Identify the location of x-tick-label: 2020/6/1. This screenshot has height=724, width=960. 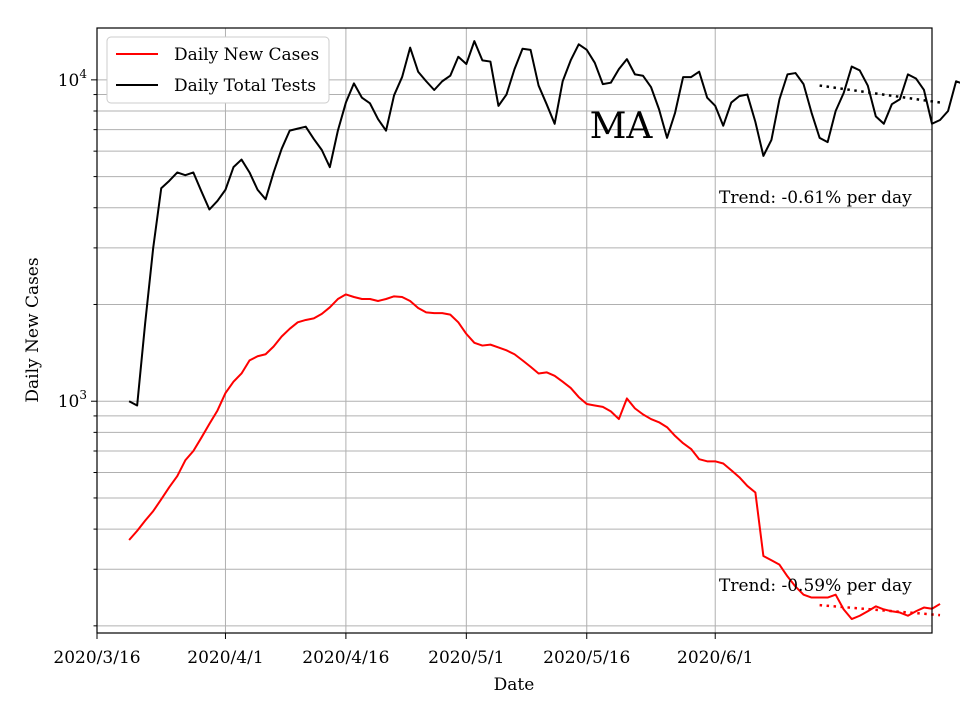
(715, 658).